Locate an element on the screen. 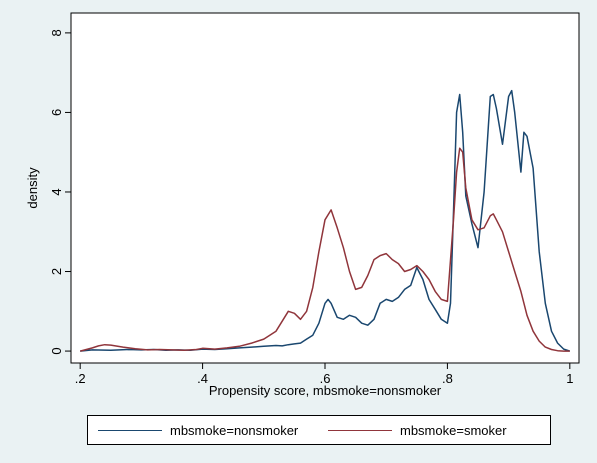 The image size is (597, 463). legend-swatch-smoker is located at coordinates (360, 430).